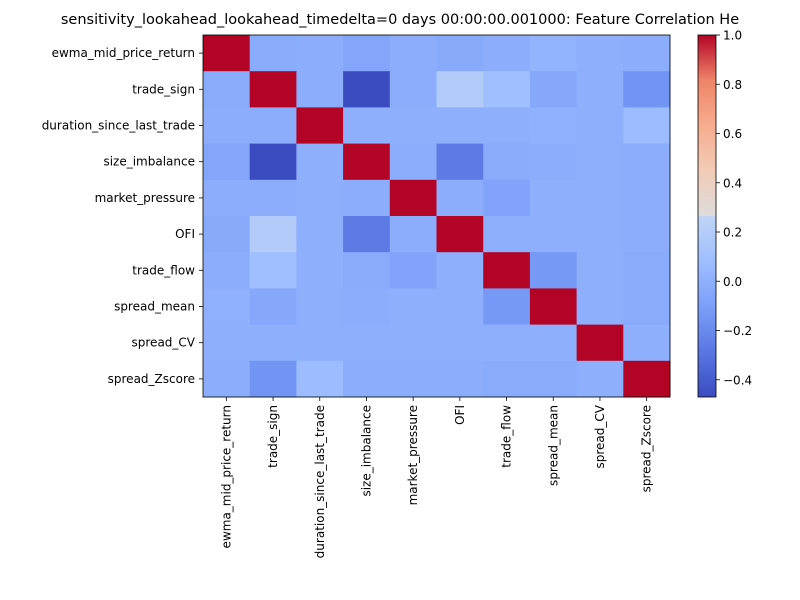 The image size is (800, 600). What do you see at coordinates (732, 134) in the screenshot?
I see `colorbar-tick-label: 0.6` at bounding box center [732, 134].